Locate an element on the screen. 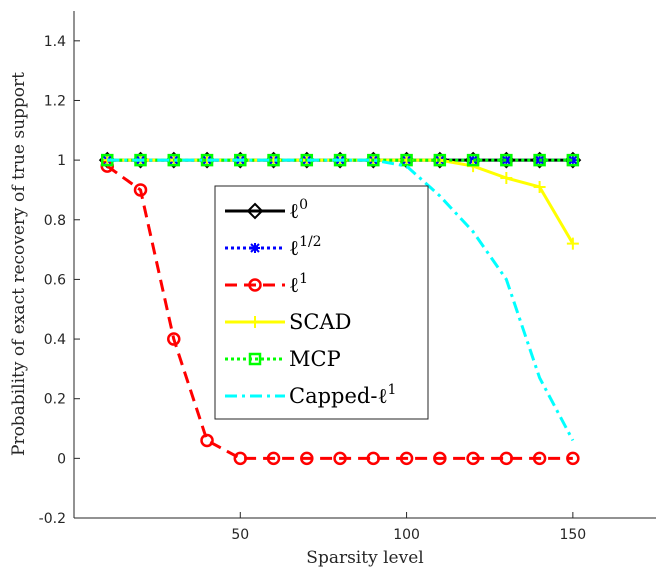  legend-label: ℓ0 is located at coordinates (298, 210).